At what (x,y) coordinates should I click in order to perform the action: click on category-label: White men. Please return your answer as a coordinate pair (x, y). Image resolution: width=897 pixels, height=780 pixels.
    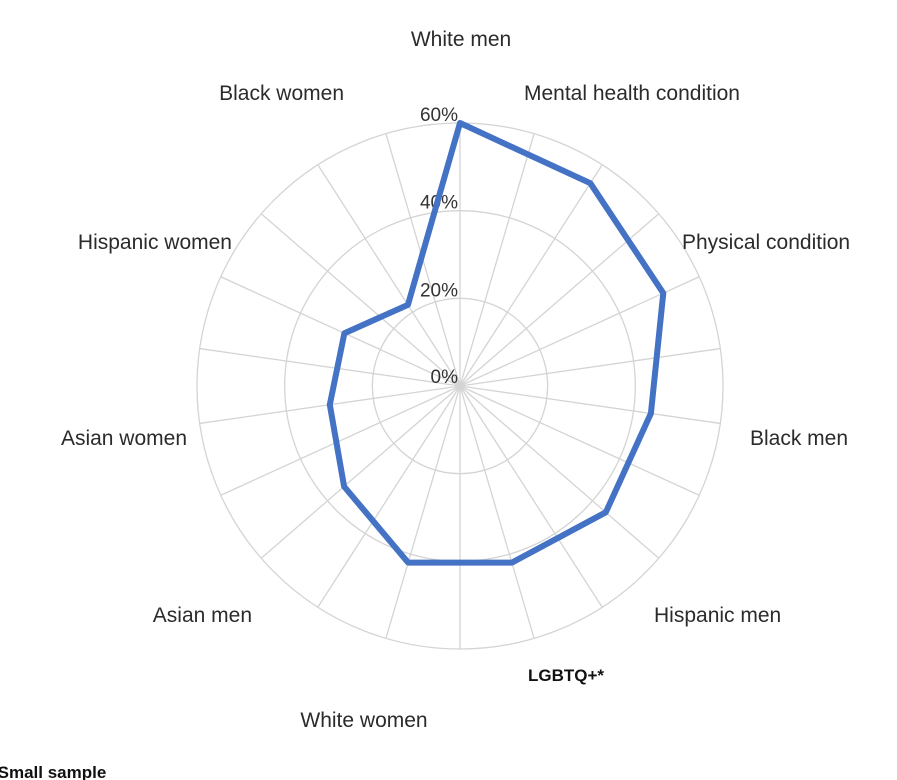
    Looking at the image, I should click on (461, 39).